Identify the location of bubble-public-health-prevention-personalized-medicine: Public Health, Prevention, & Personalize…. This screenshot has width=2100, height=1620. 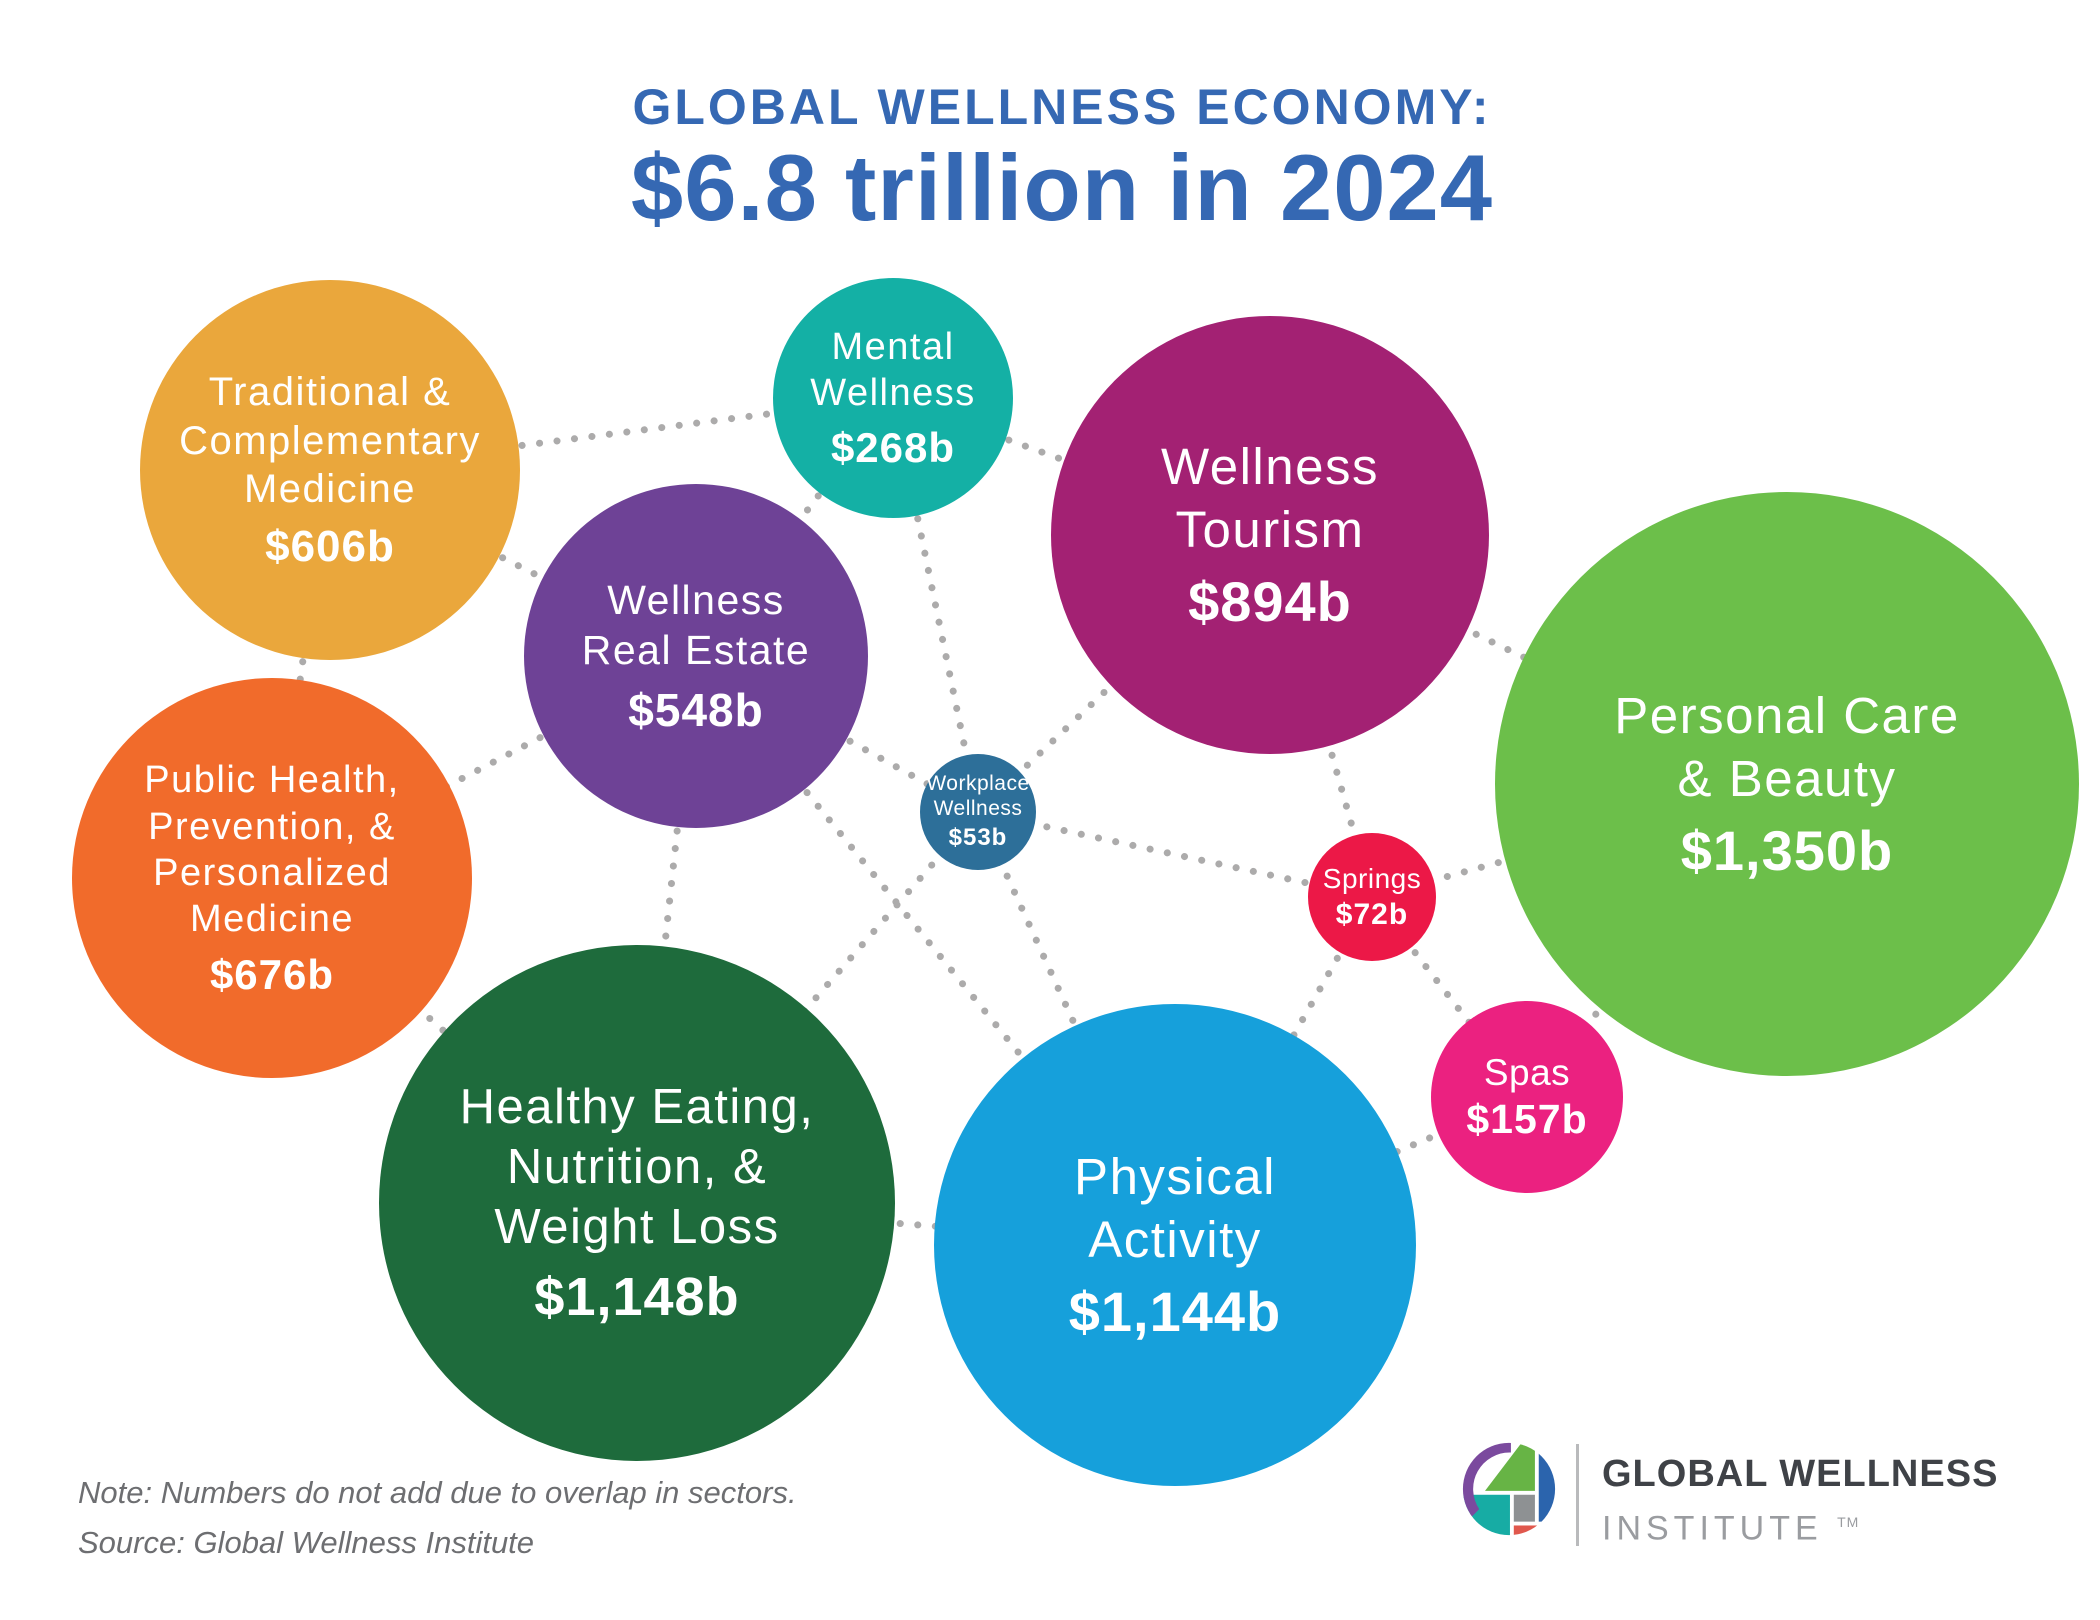
(272, 878).